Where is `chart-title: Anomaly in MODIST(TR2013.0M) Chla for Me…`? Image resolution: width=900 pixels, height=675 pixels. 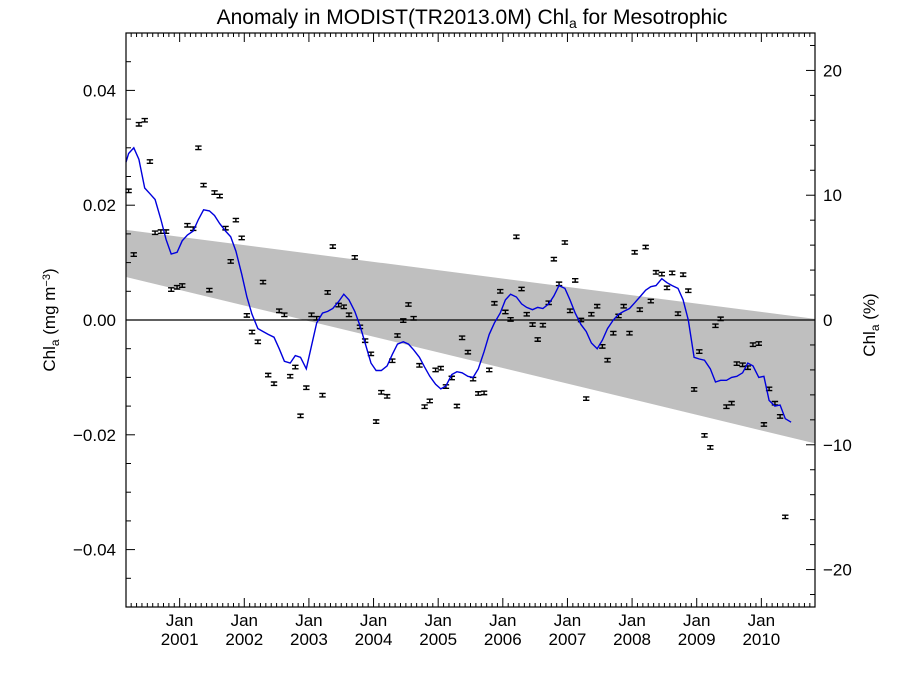
chart-title: Anomaly in MODIST(TR2013.0M) Chla for Me… is located at coordinates (472, 18).